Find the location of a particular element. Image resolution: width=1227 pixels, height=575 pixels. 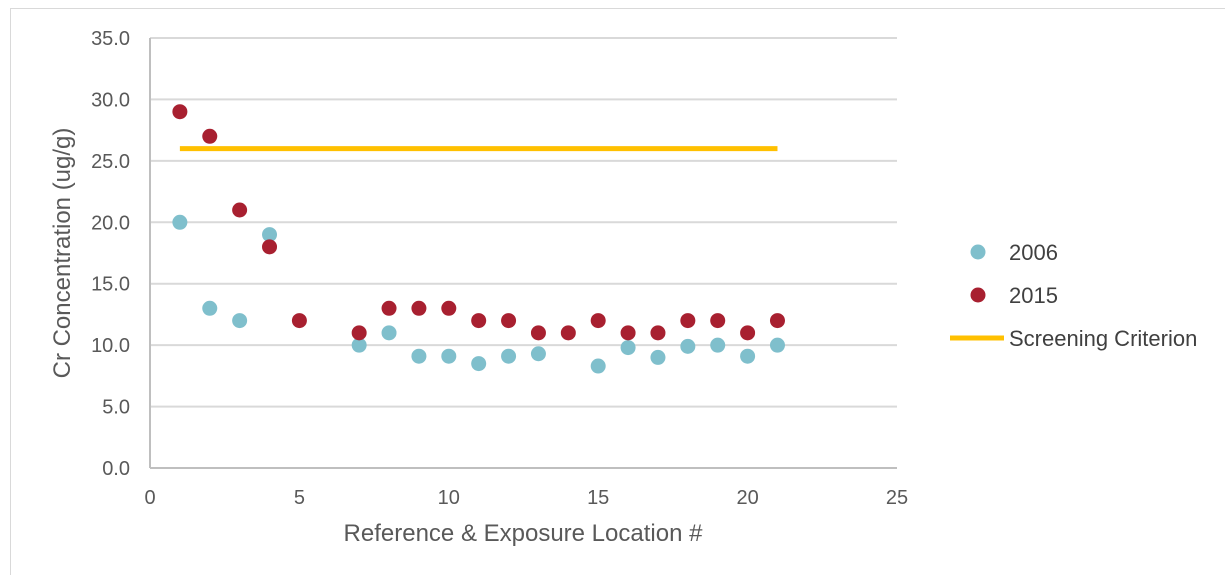

x-tick-label: 25 is located at coordinates (897, 498).